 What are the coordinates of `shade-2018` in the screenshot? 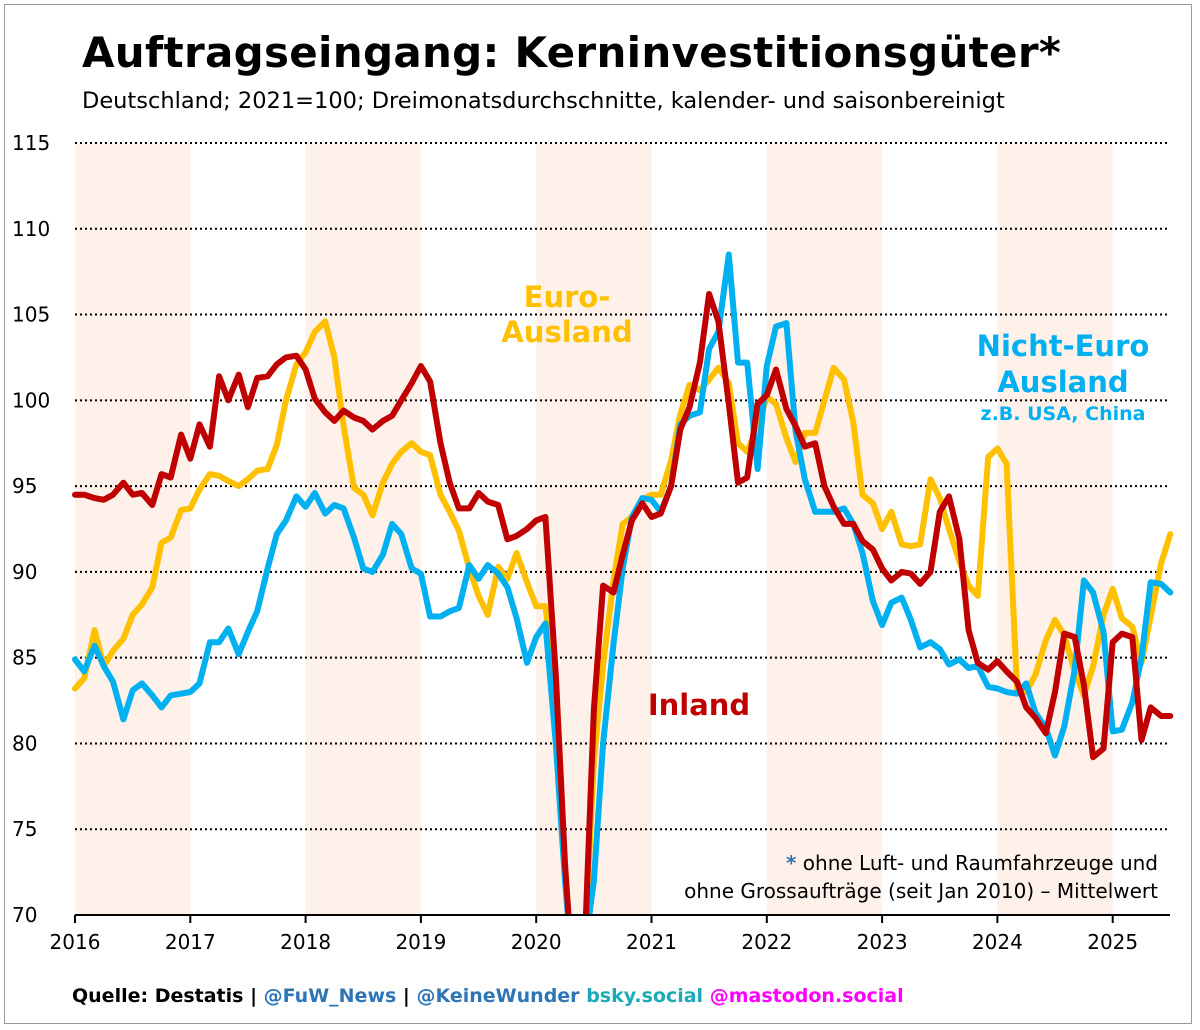 It's located at (363, 529).